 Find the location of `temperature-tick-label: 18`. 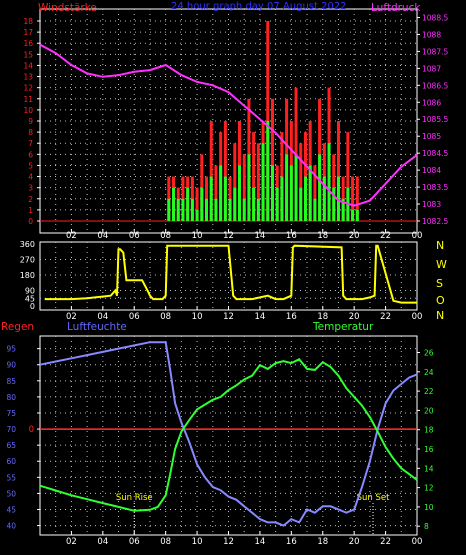

temperature-tick-label: 18 is located at coordinates (429, 430).